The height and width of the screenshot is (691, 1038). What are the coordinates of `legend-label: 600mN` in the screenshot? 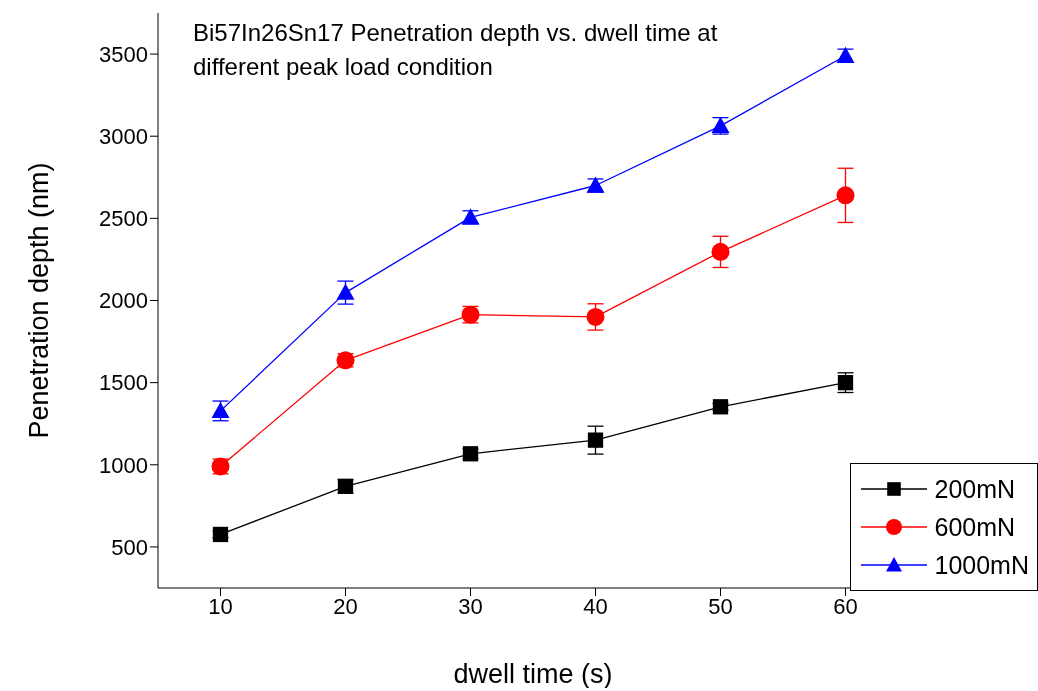 It's located at (975, 527).